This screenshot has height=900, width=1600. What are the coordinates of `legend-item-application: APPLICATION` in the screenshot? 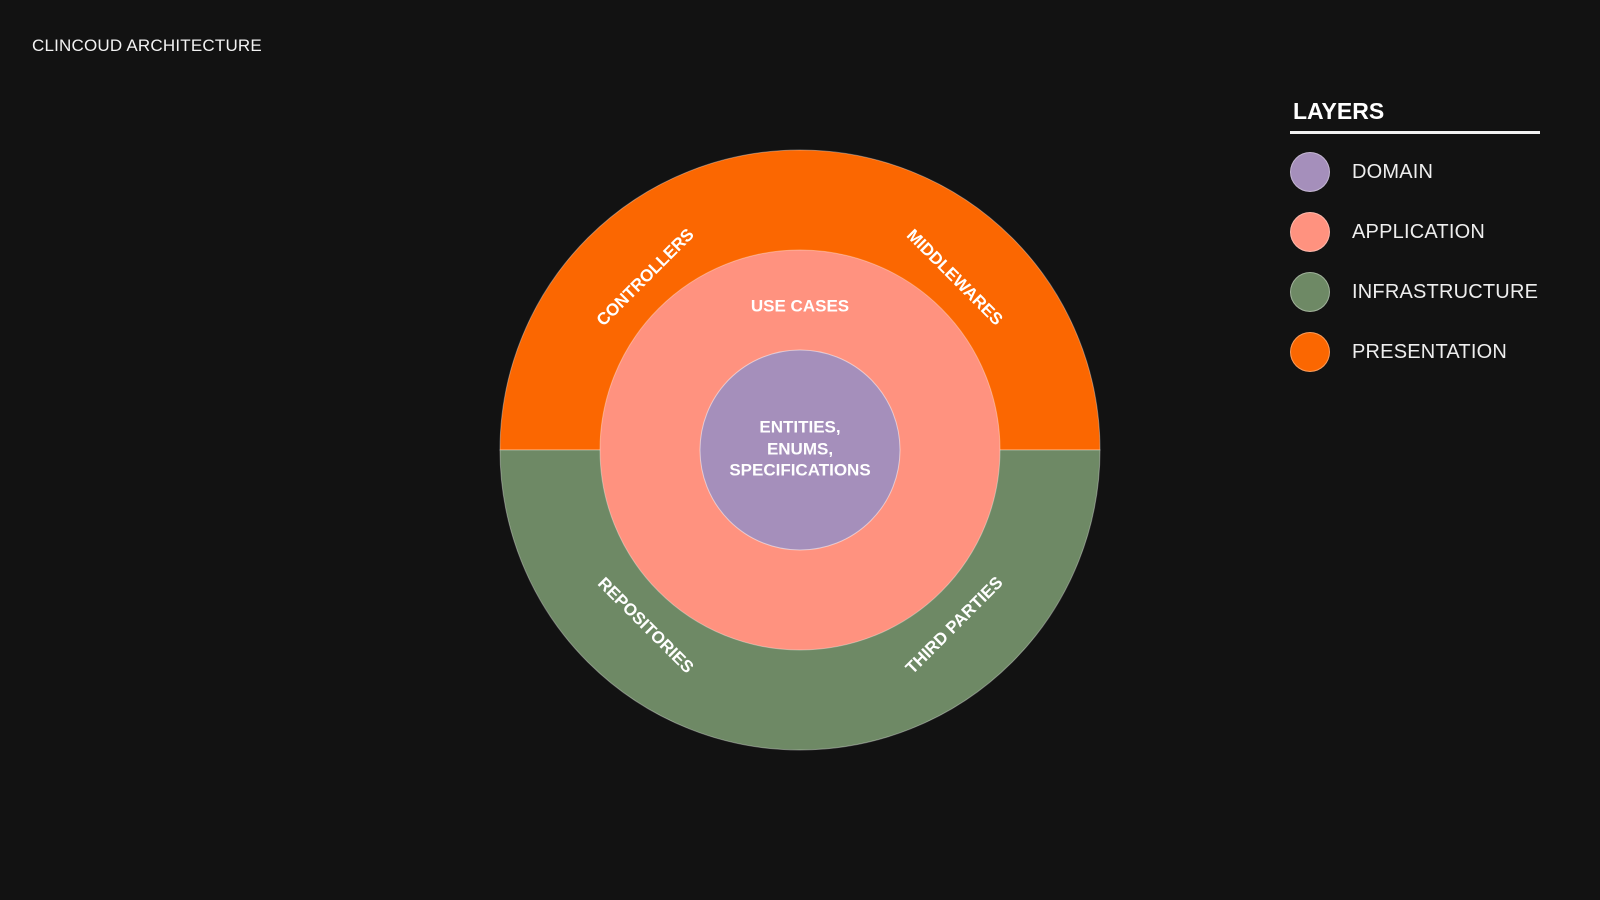 It's located at (1415, 232).